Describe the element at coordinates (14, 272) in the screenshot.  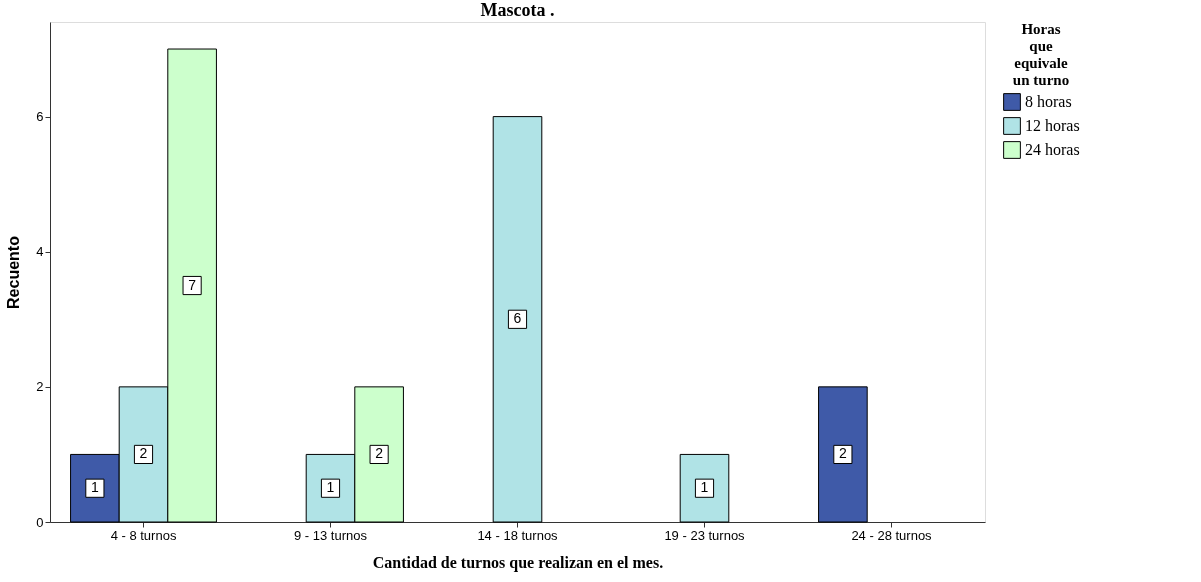
I see `y-axis-title: Recuento` at that location.